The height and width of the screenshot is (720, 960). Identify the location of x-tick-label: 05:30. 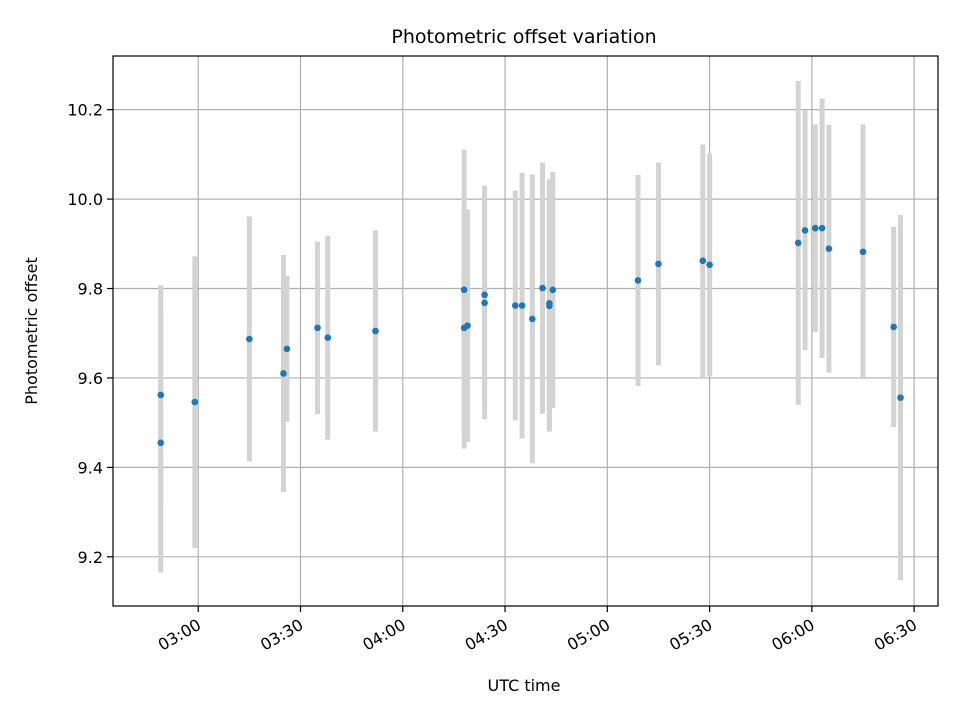
(690, 635).